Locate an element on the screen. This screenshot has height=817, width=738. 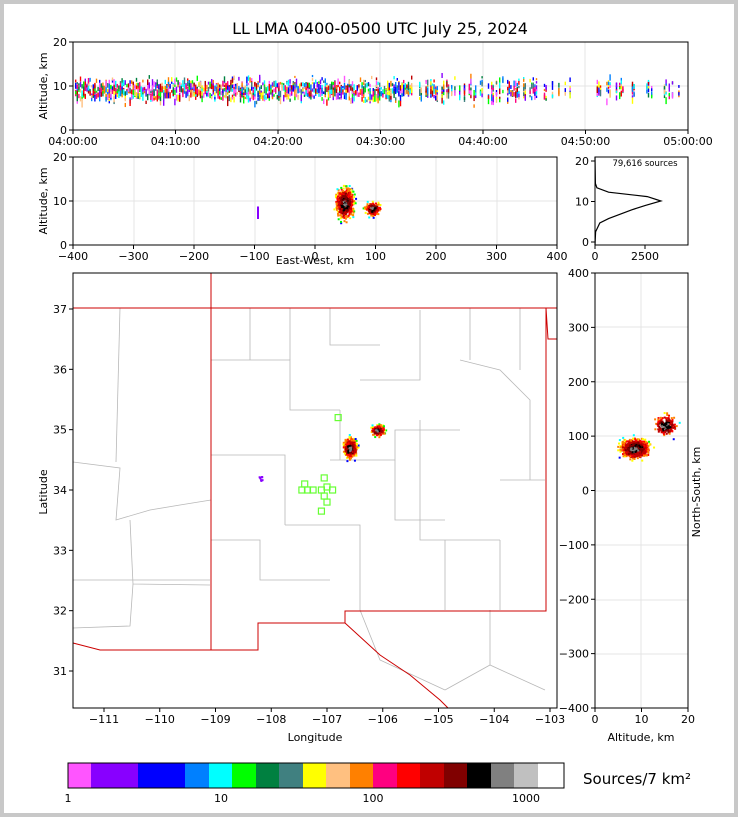
histogram-annotation: 79,616 sources is located at coordinates (645, 164).